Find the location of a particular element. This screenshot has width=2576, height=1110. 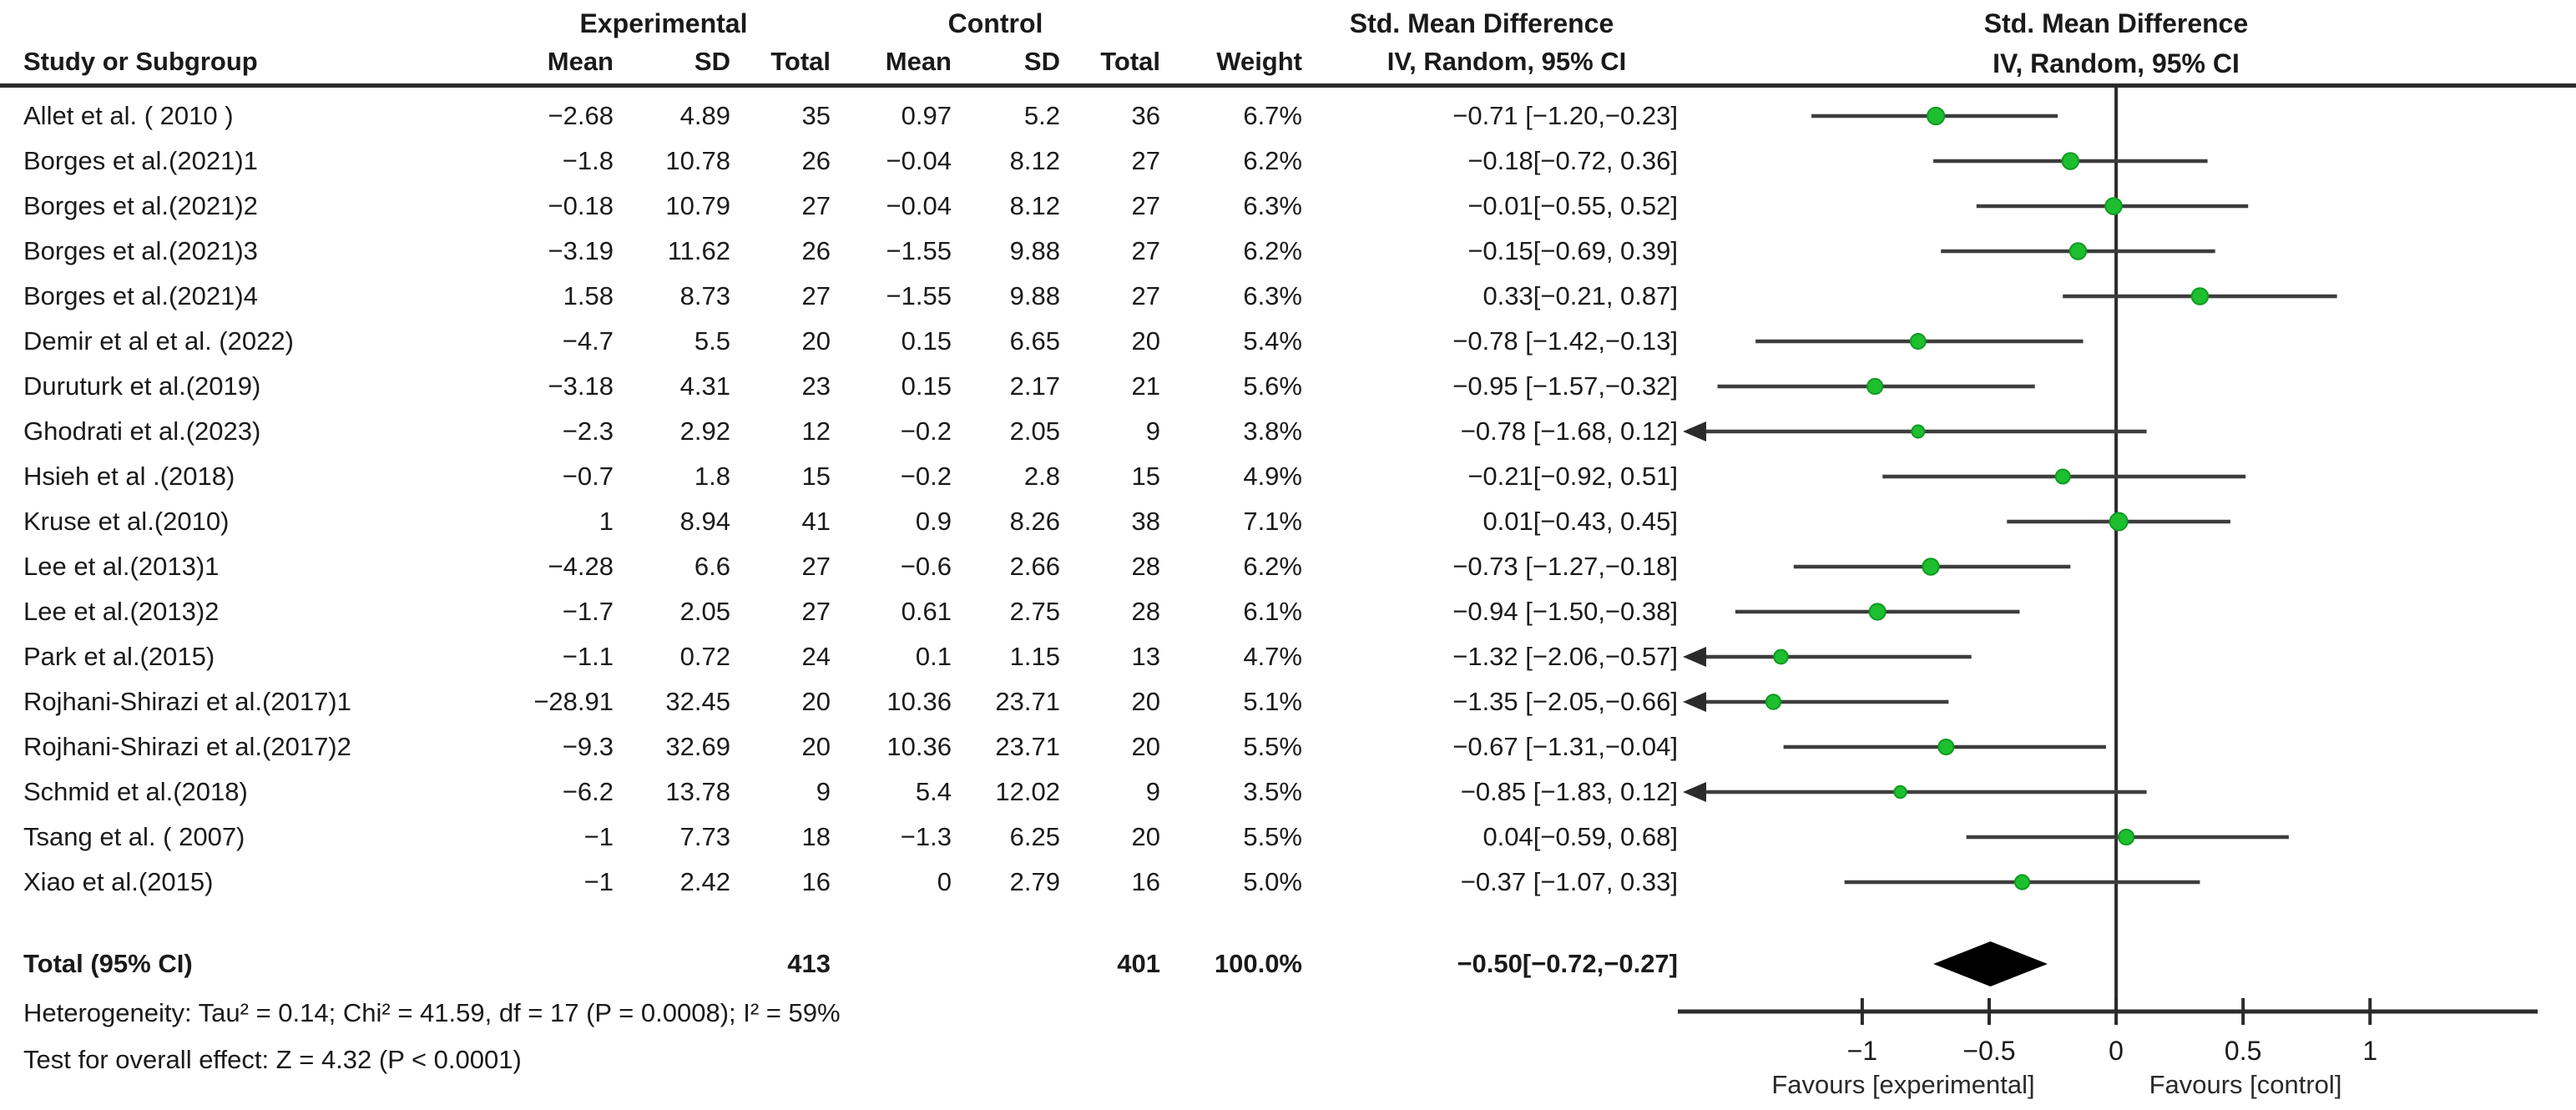

weight-cell: 5.0% is located at coordinates (1272, 881).